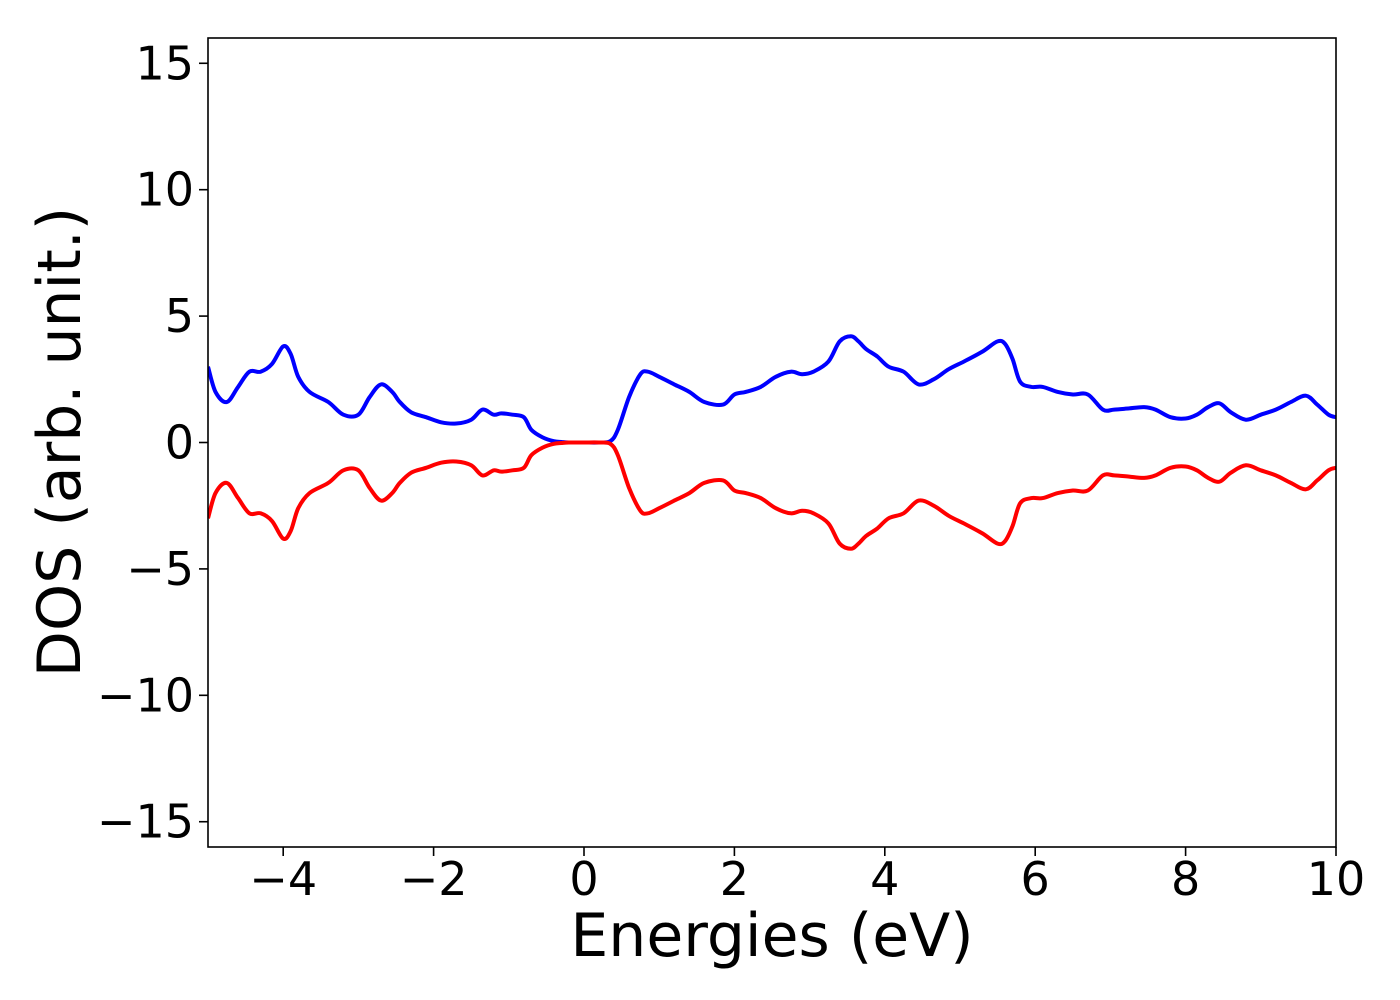 Image resolution: width=1400 pixels, height=1000 pixels. What do you see at coordinates (283, 879) in the screenshot?
I see `x-tick-label: −4` at bounding box center [283, 879].